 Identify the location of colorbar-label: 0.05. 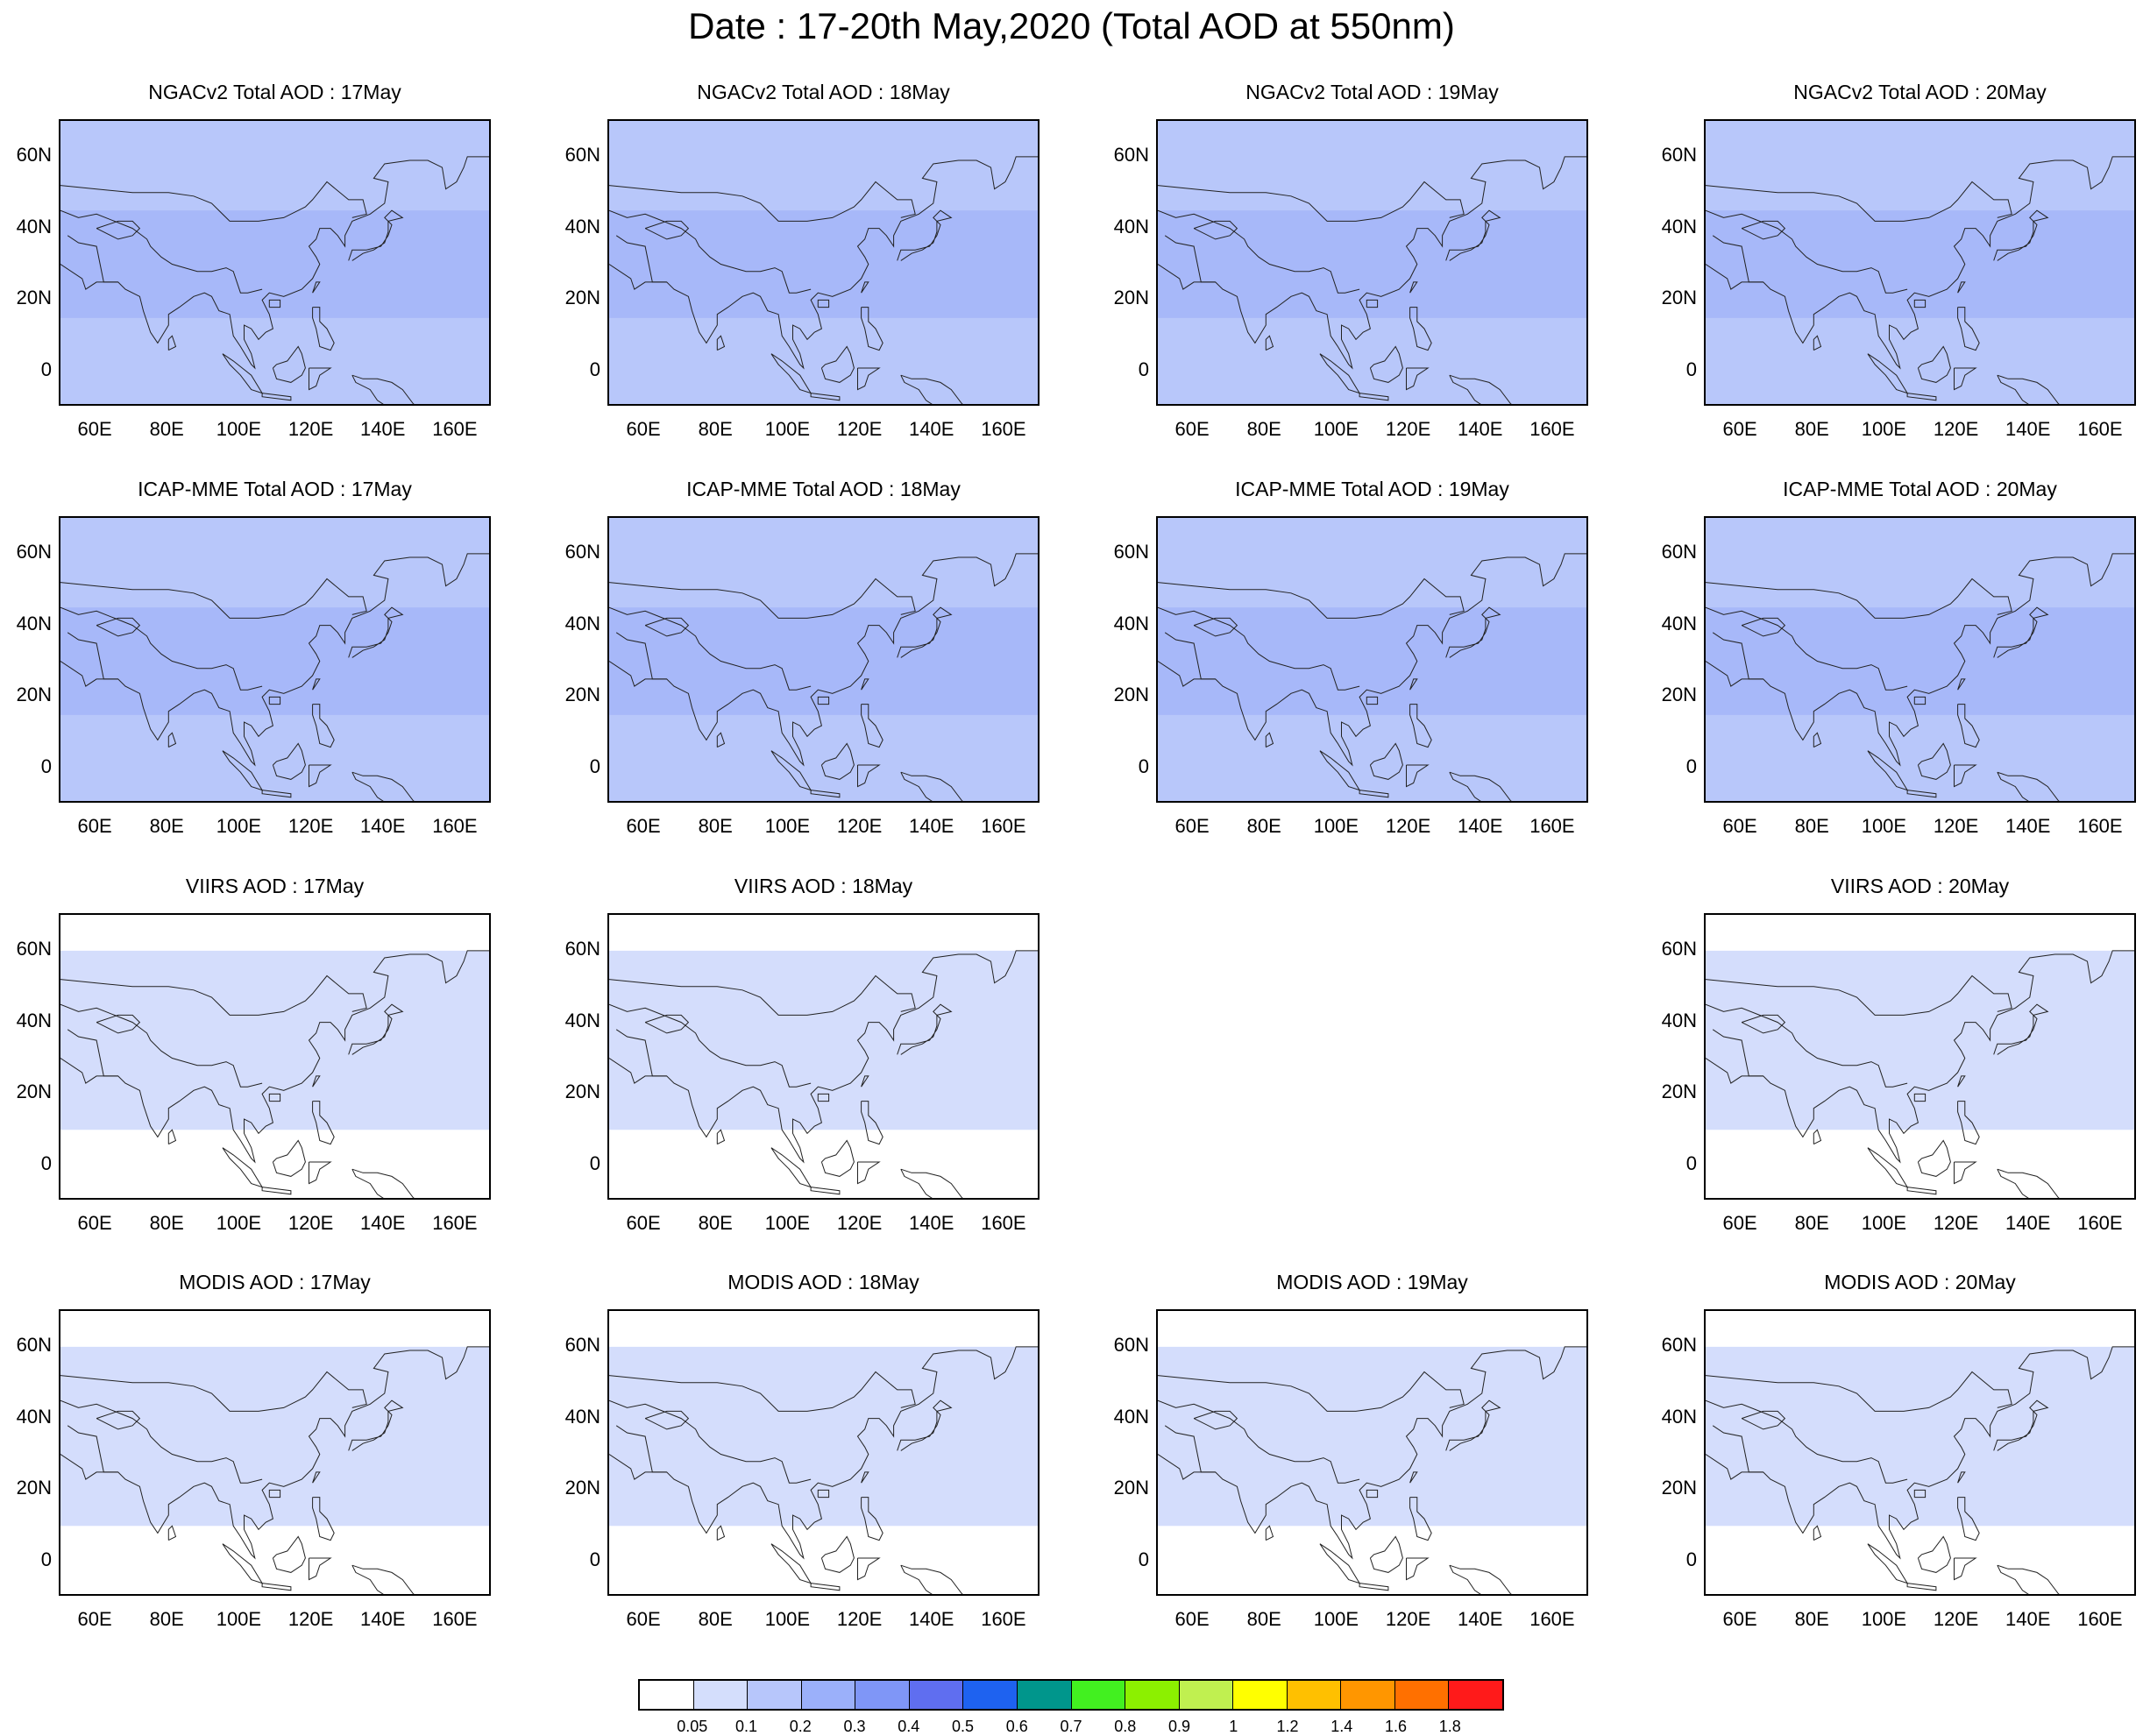
(692, 1726).